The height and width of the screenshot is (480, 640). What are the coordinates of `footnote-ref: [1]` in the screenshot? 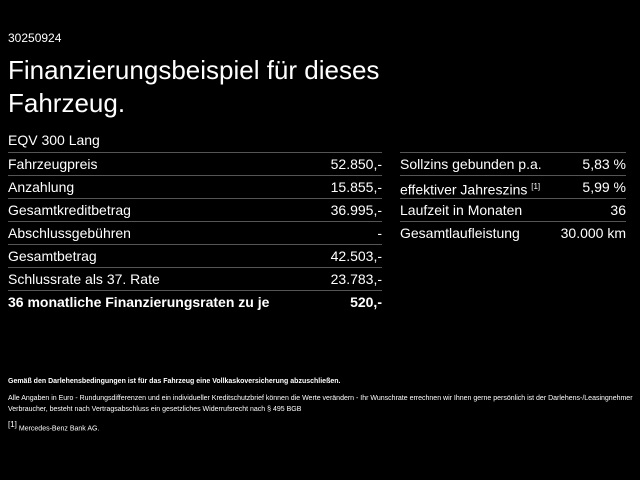 It's located at (536, 186).